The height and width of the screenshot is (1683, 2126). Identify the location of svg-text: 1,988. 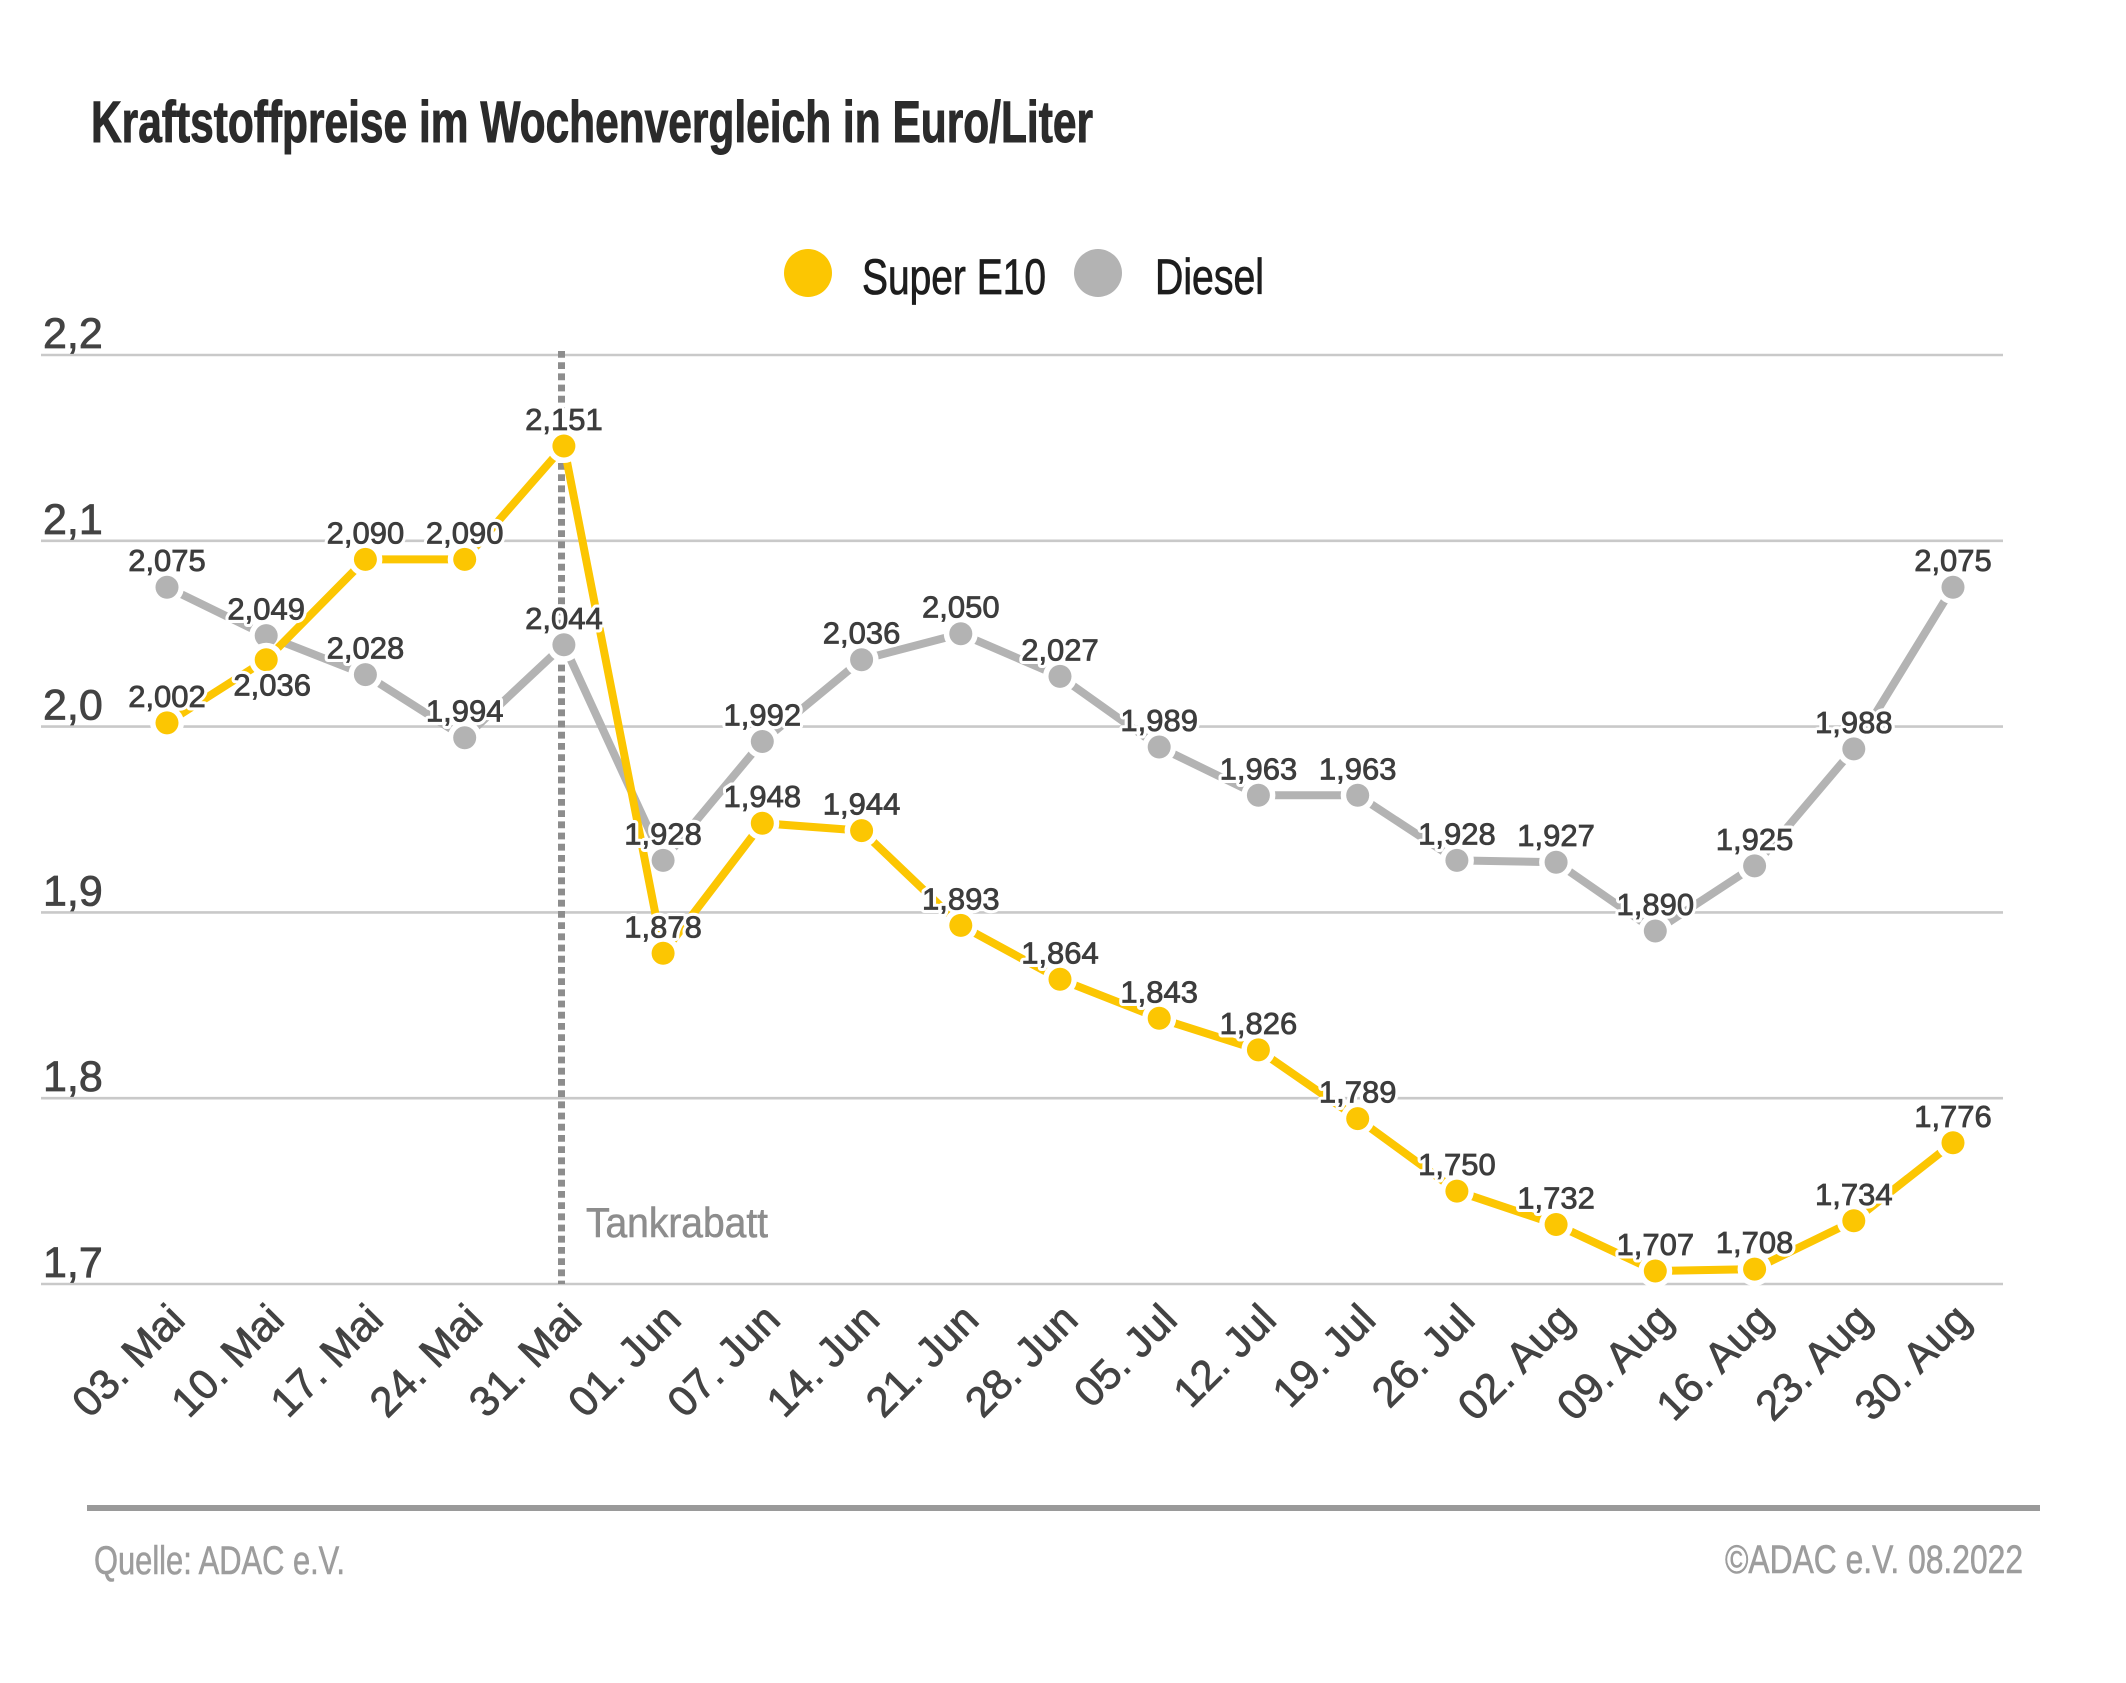
(1854, 722).